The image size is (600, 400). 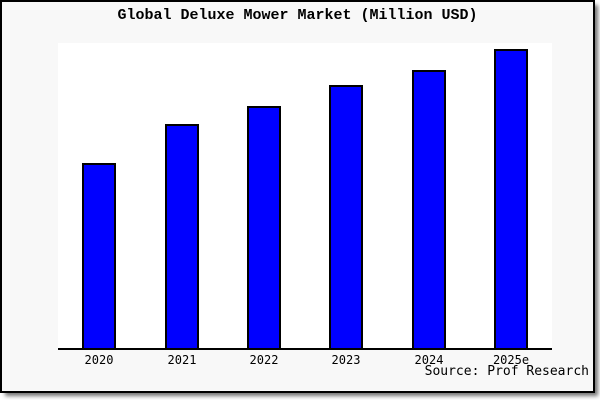 I want to click on source-attribution: Source: Prof Research, so click(x=506, y=371).